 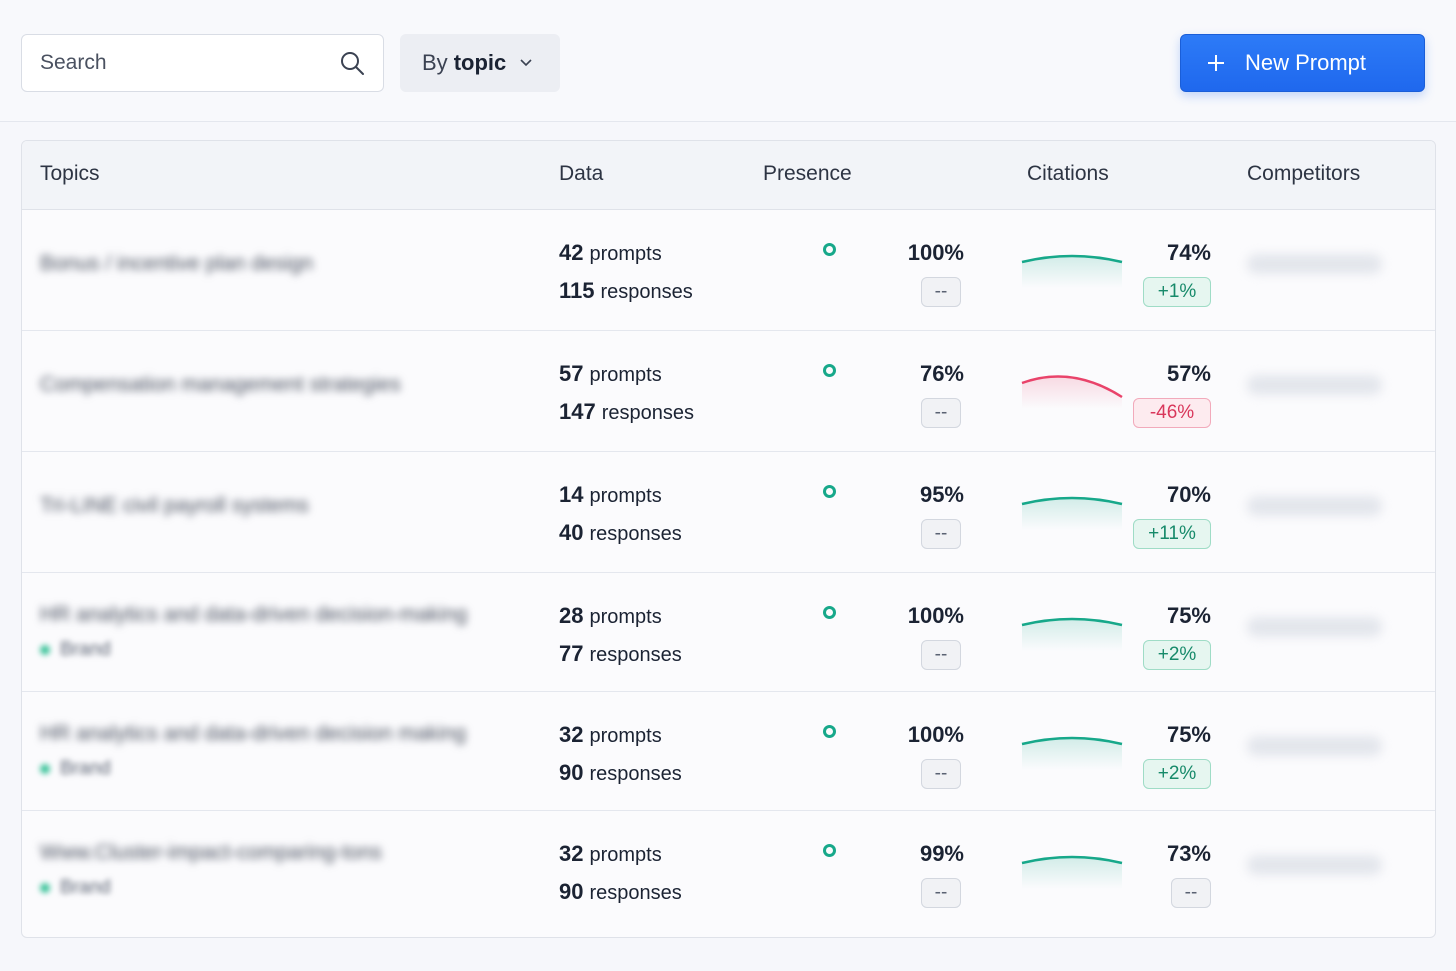 I want to click on group-by-dropdown: By topic, so click(x=480, y=63).